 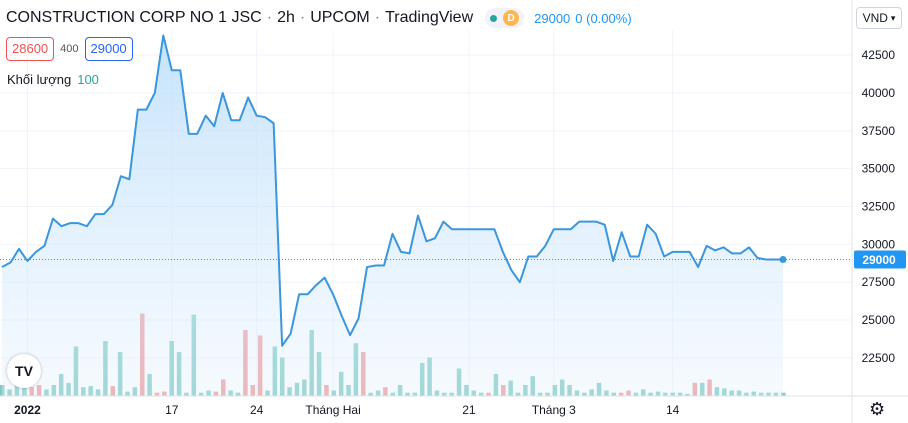 What do you see at coordinates (879, 282) in the screenshot?
I see `y-tick-label: 27500` at bounding box center [879, 282].